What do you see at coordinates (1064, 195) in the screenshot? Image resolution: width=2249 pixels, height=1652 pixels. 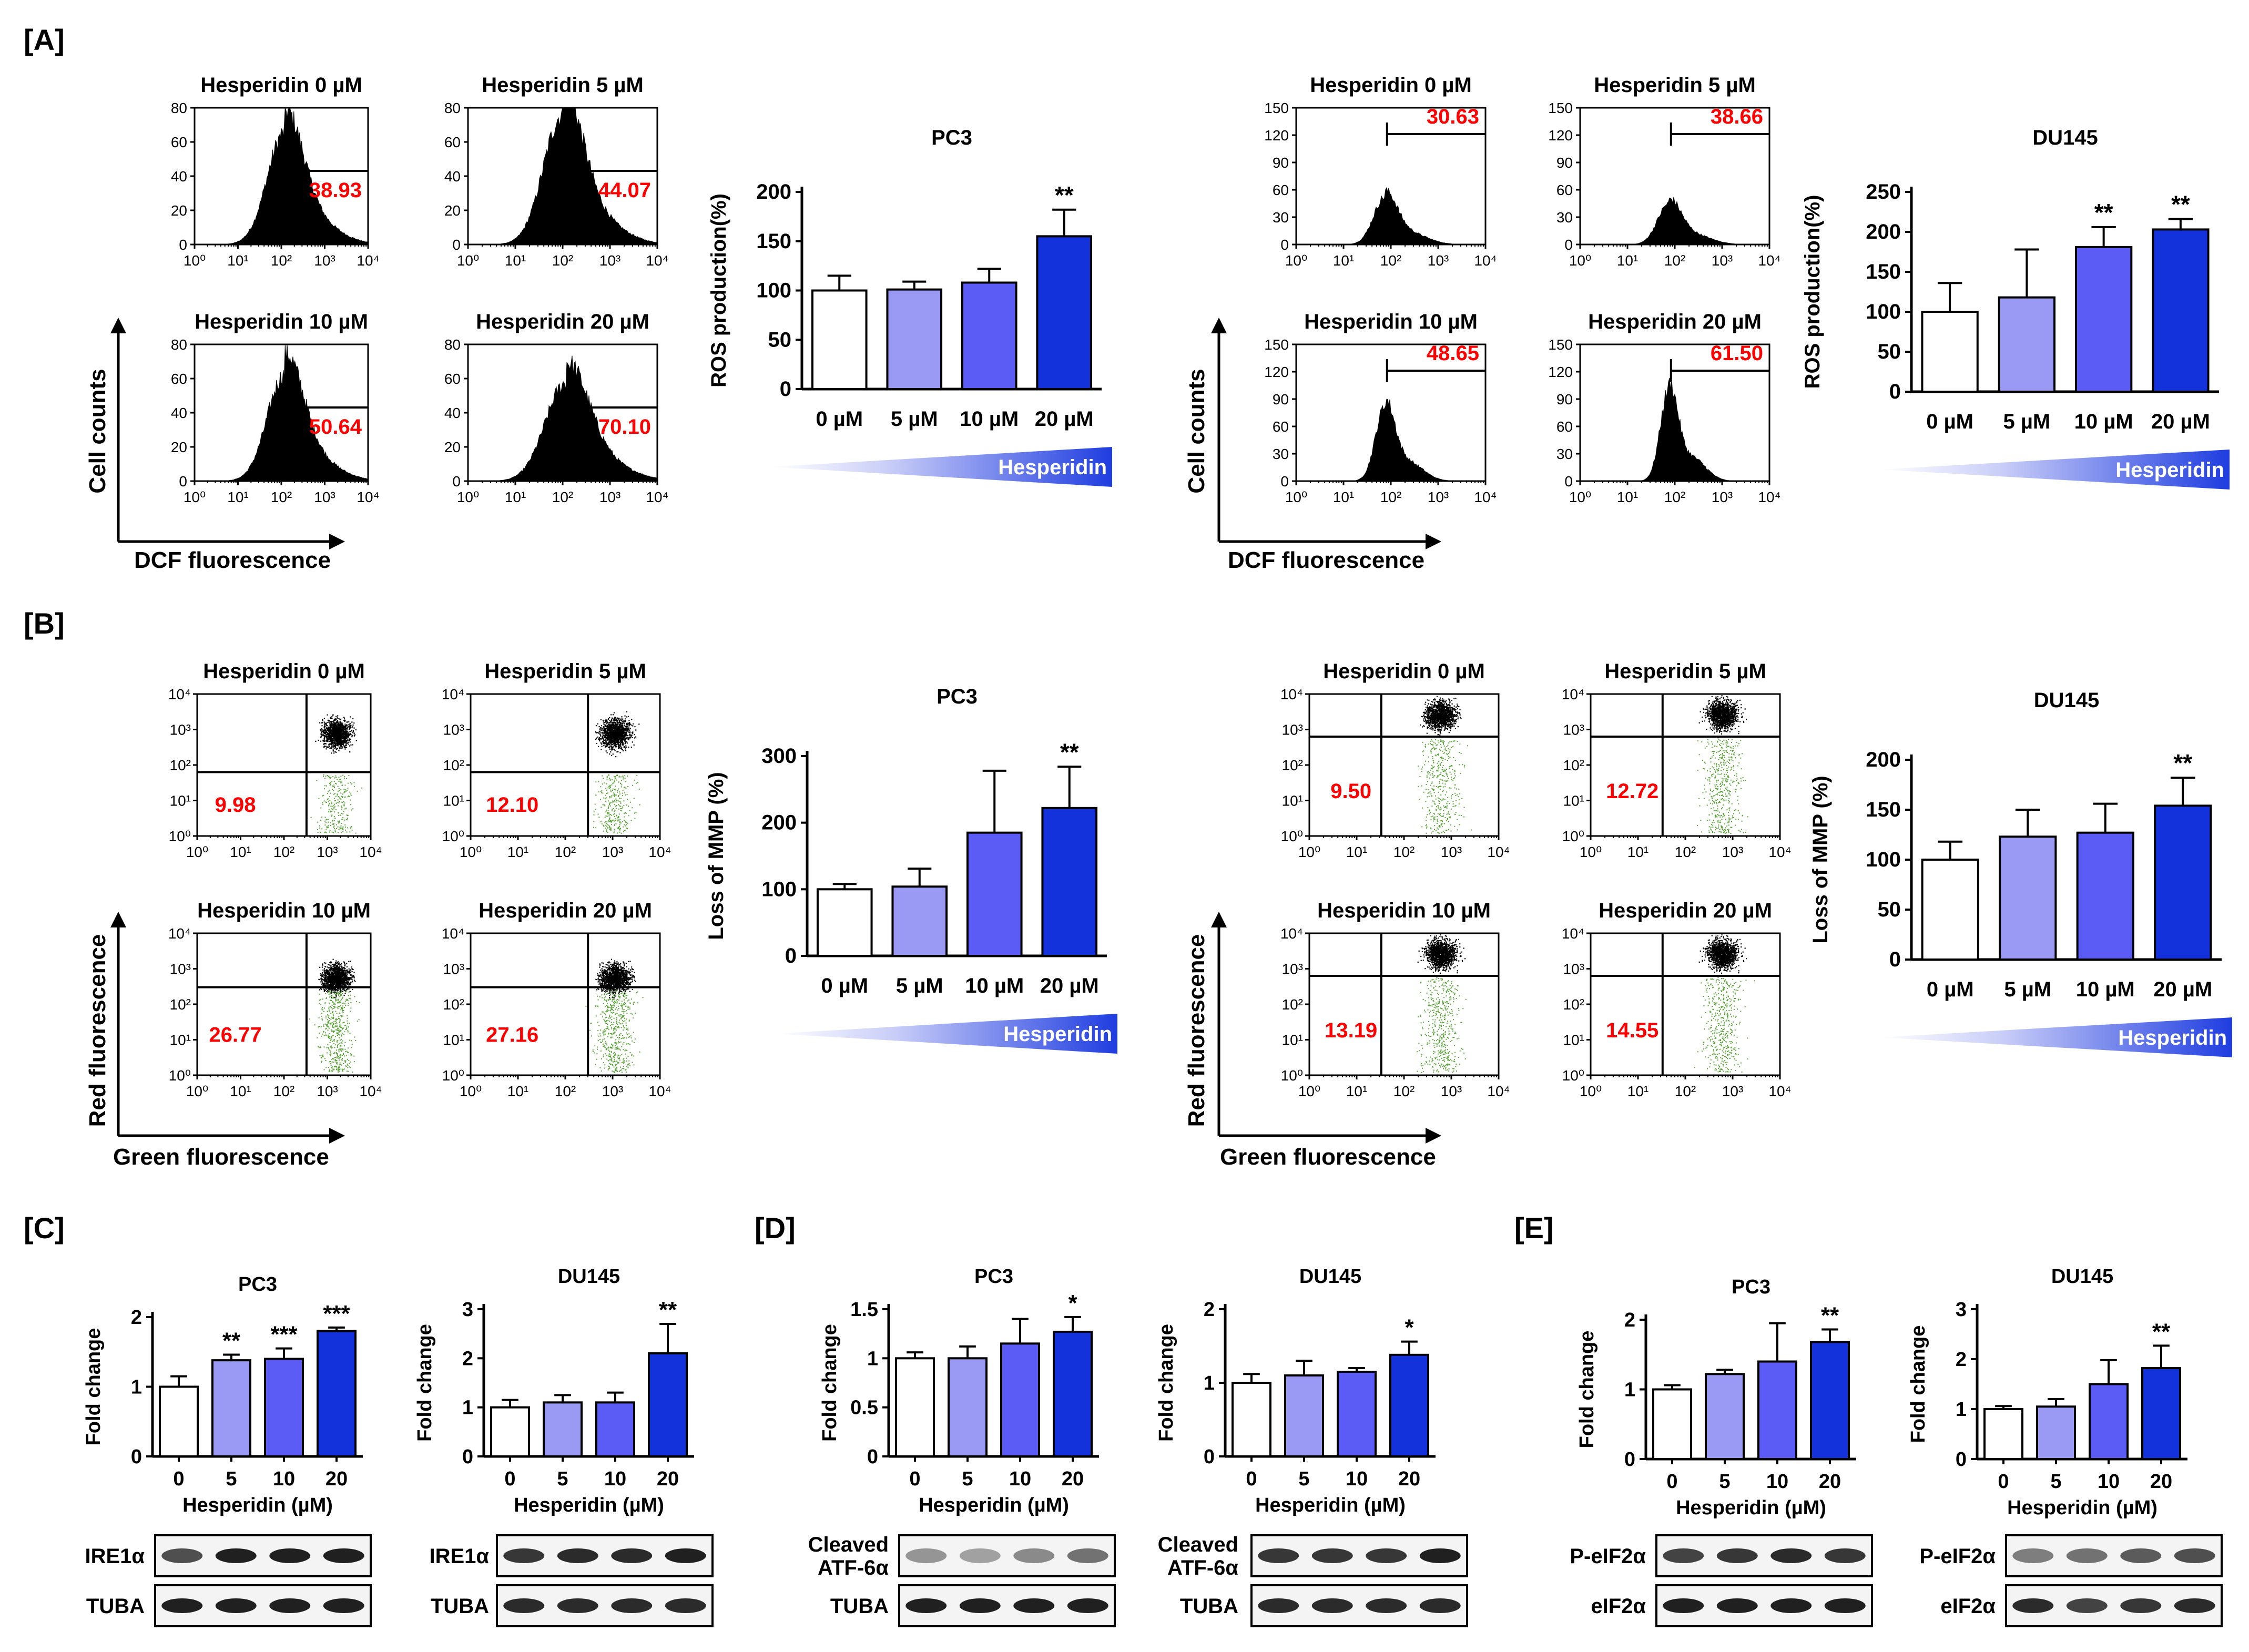 I see `significance-mark: **` at bounding box center [1064, 195].